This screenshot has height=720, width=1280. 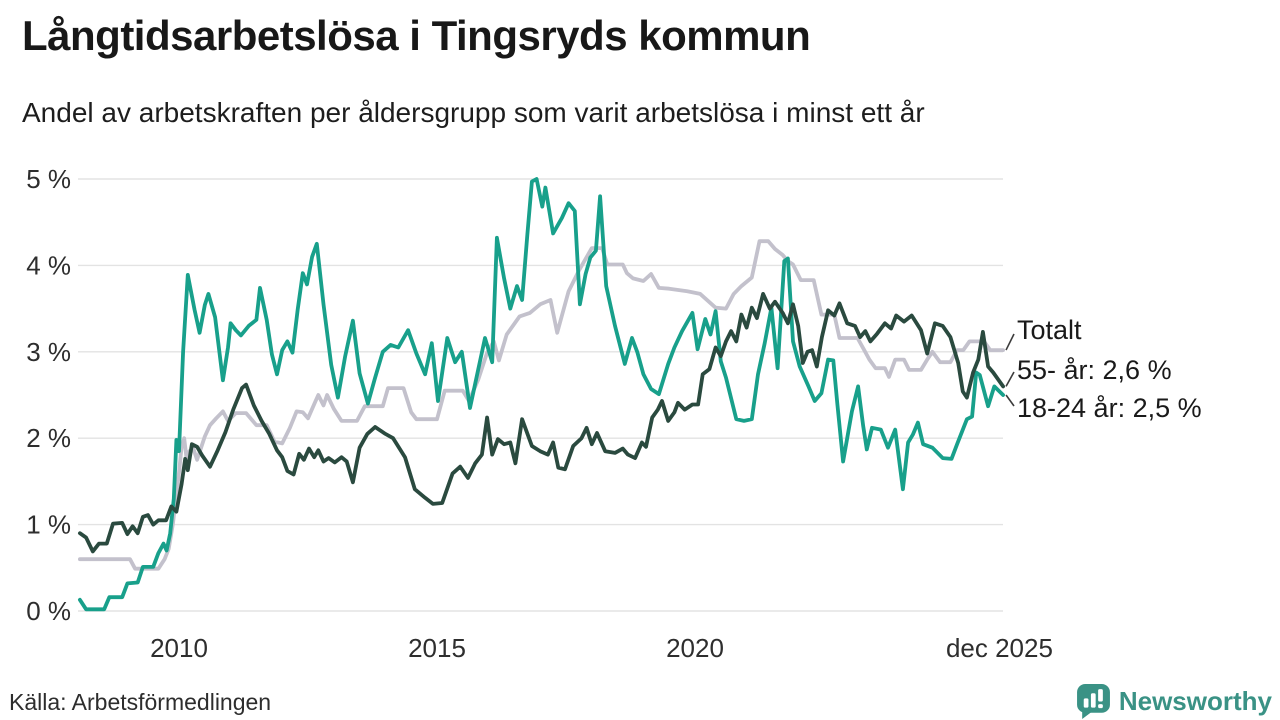 What do you see at coordinates (48, 611) in the screenshot?
I see `y-axis-tick-label: 0 %` at bounding box center [48, 611].